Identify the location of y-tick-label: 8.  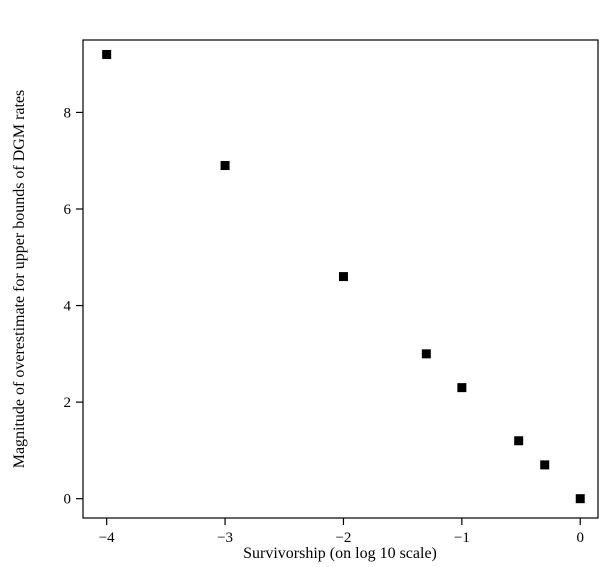
(68, 113).